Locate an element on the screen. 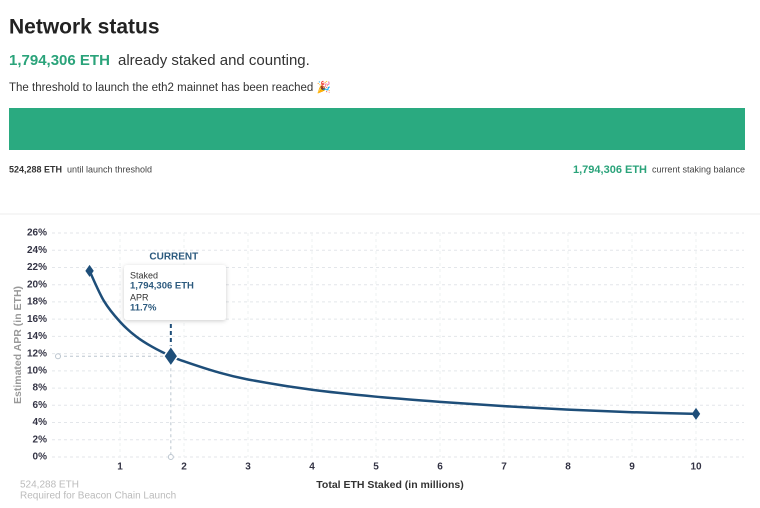 The height and width of the screenshot is (508, 760). x-tick-label: 8 is located at coordinates (568, 467).